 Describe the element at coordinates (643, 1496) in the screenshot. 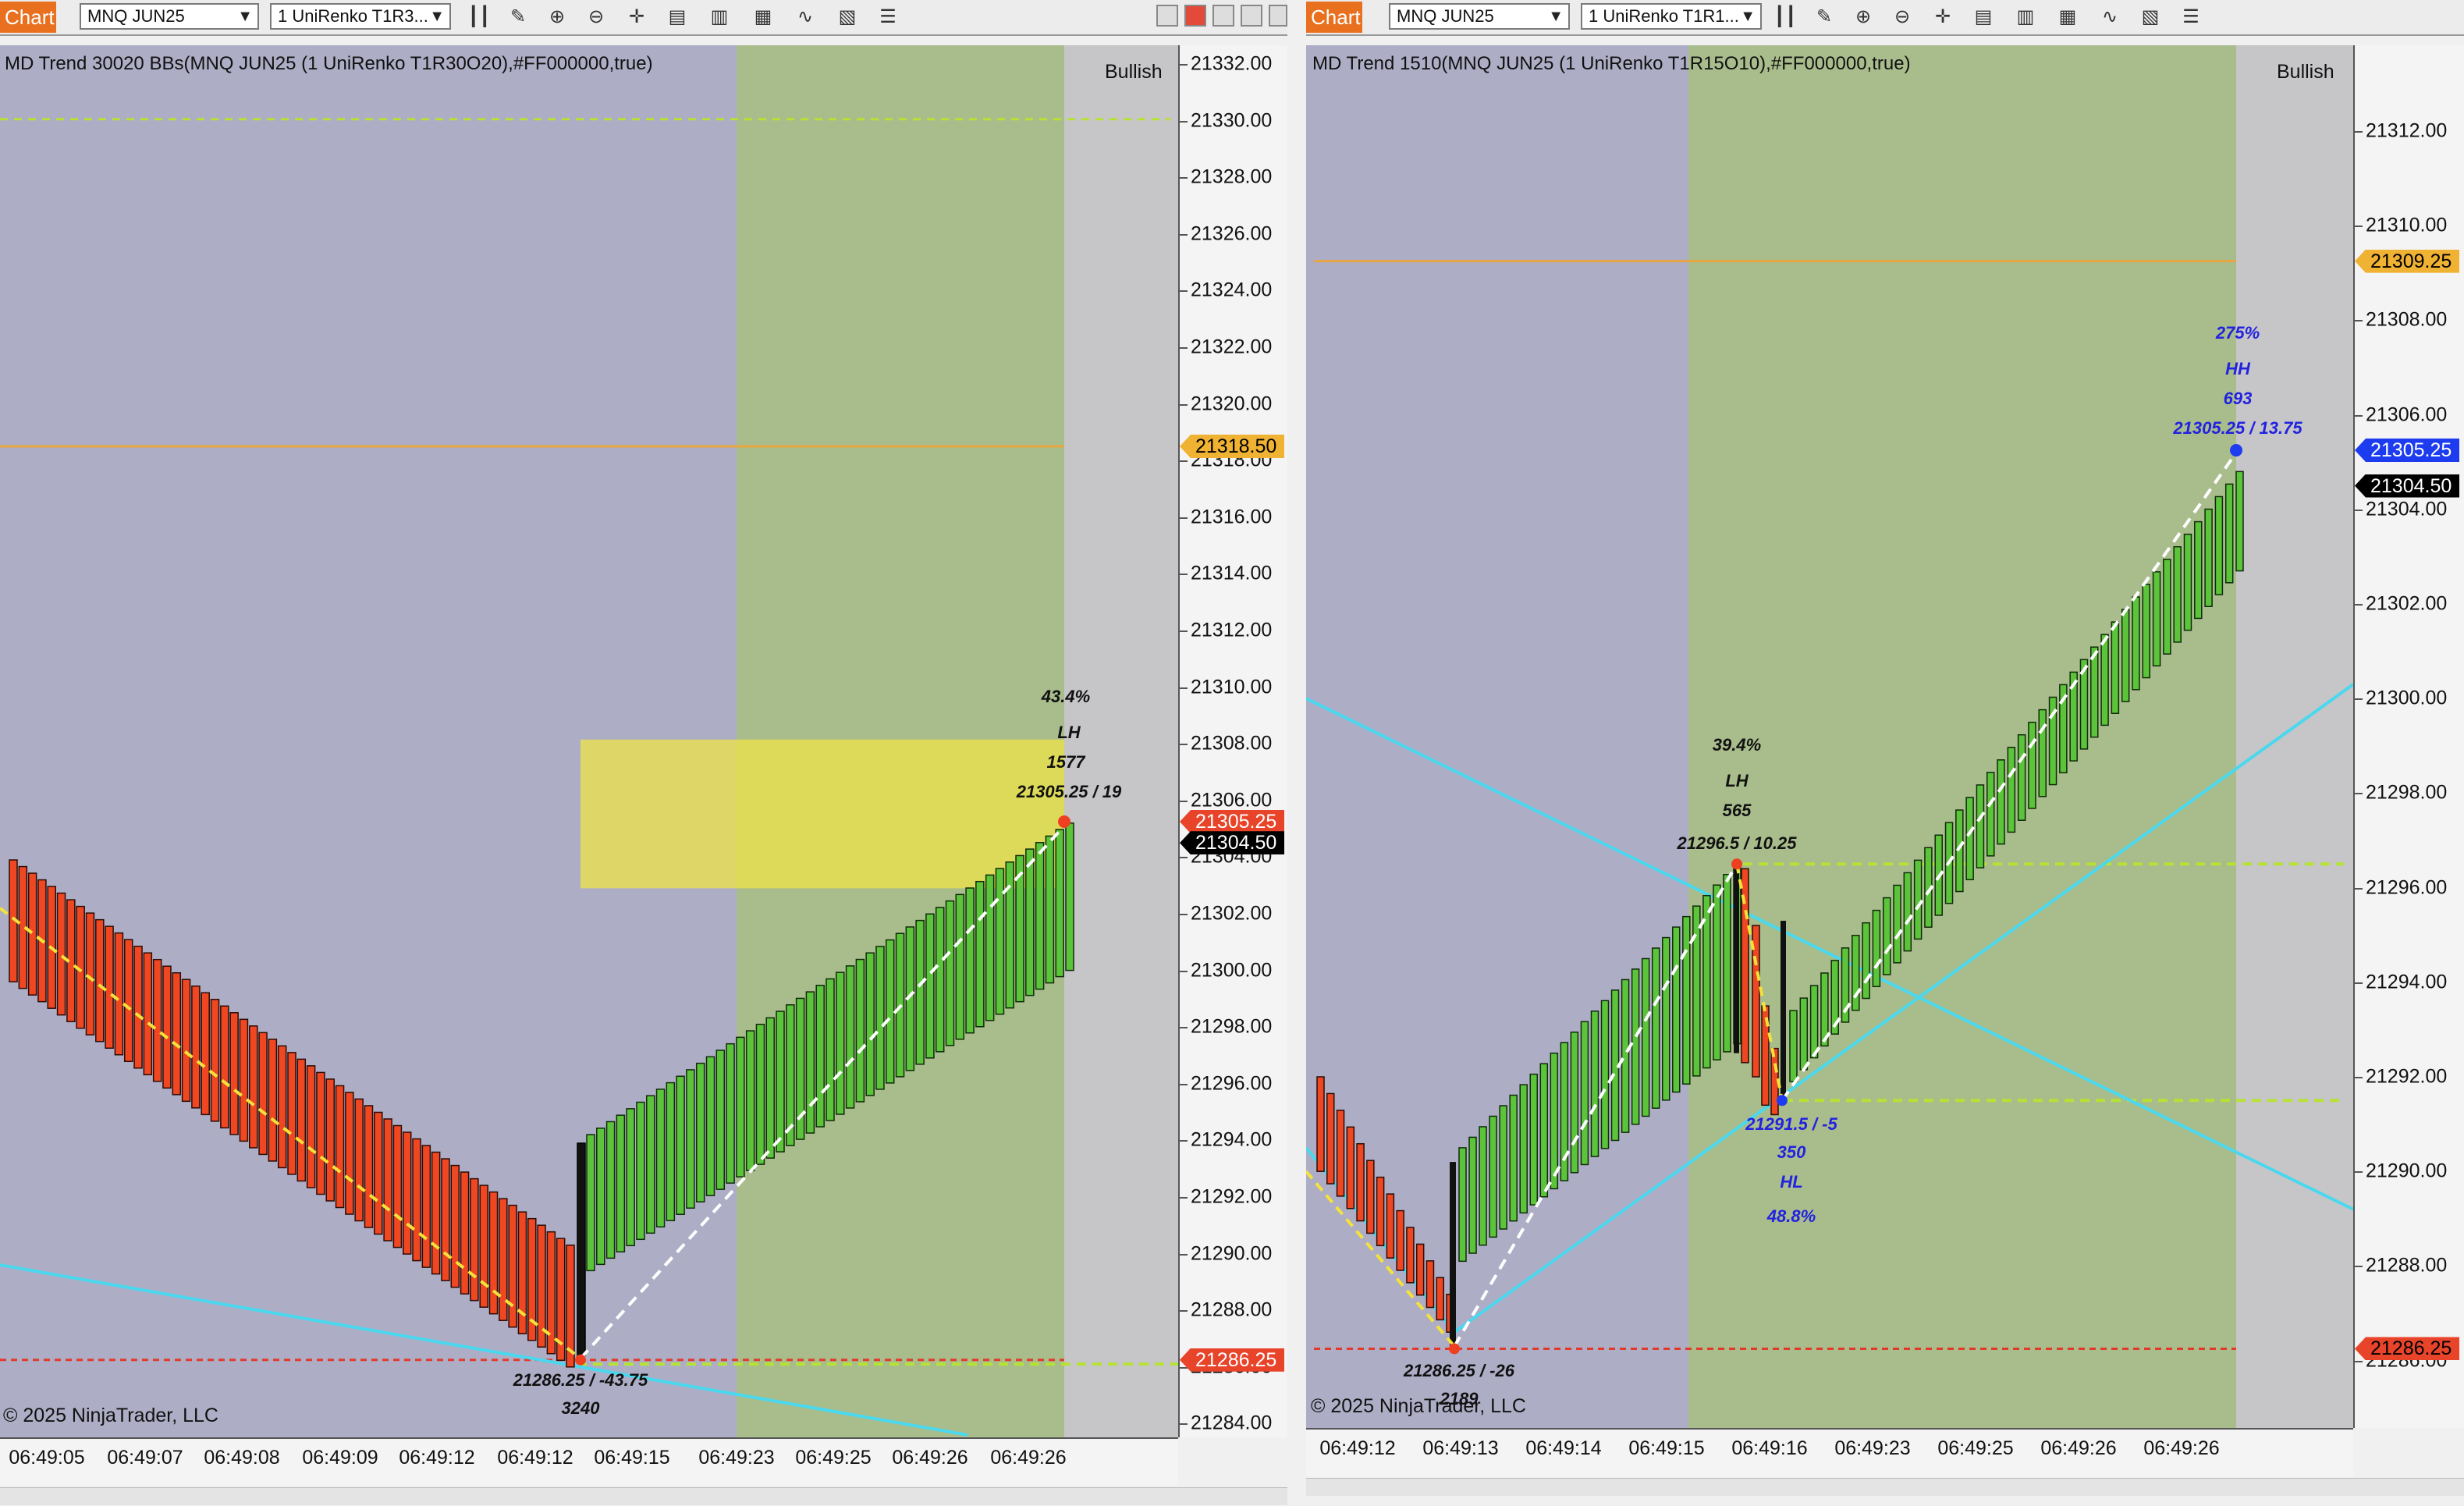

I see `left-horizontal-scrollbar` at that location.